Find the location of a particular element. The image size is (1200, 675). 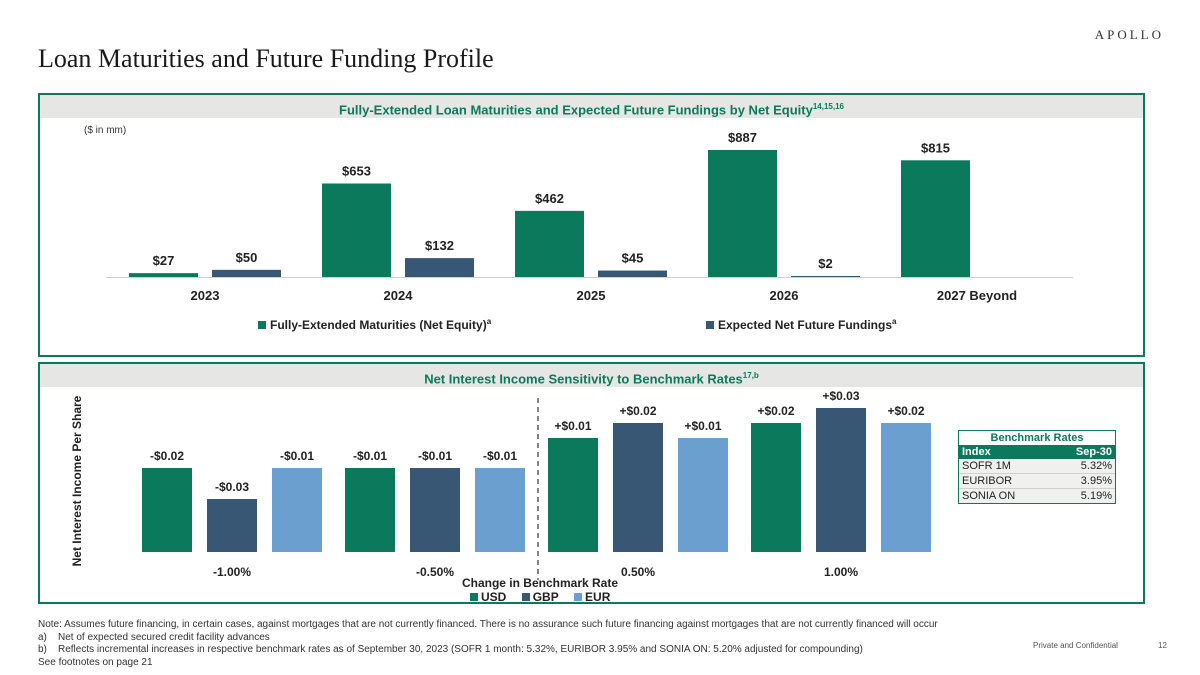

confidential-label: Private and Confidential is located at coordinates (1075, 645).